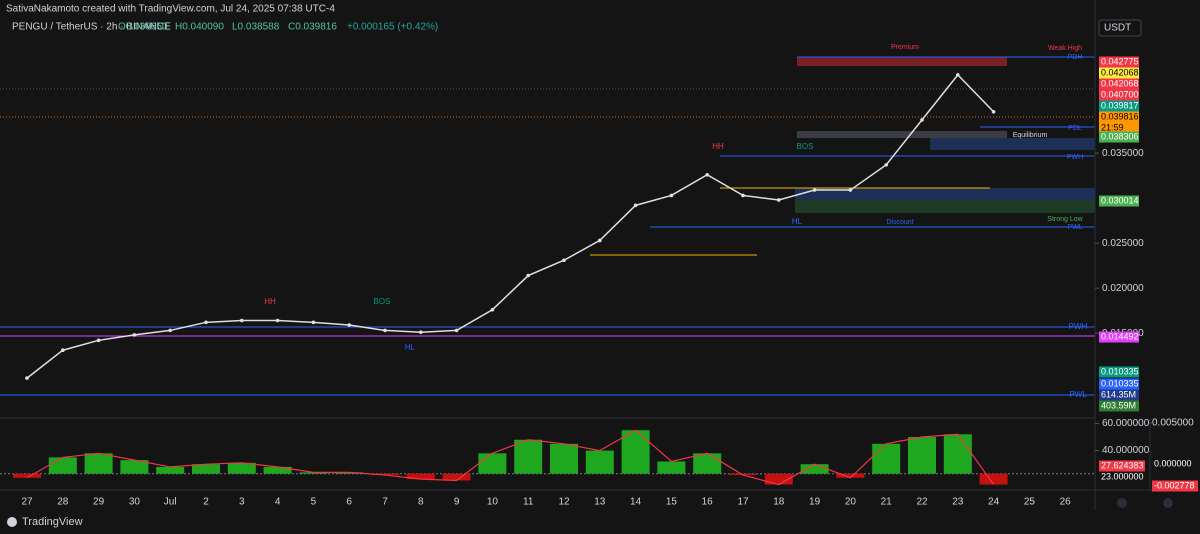  Describe the element at coordinates (743, 502) in the screenshot. I see `x-tick-label: 17` at that location.